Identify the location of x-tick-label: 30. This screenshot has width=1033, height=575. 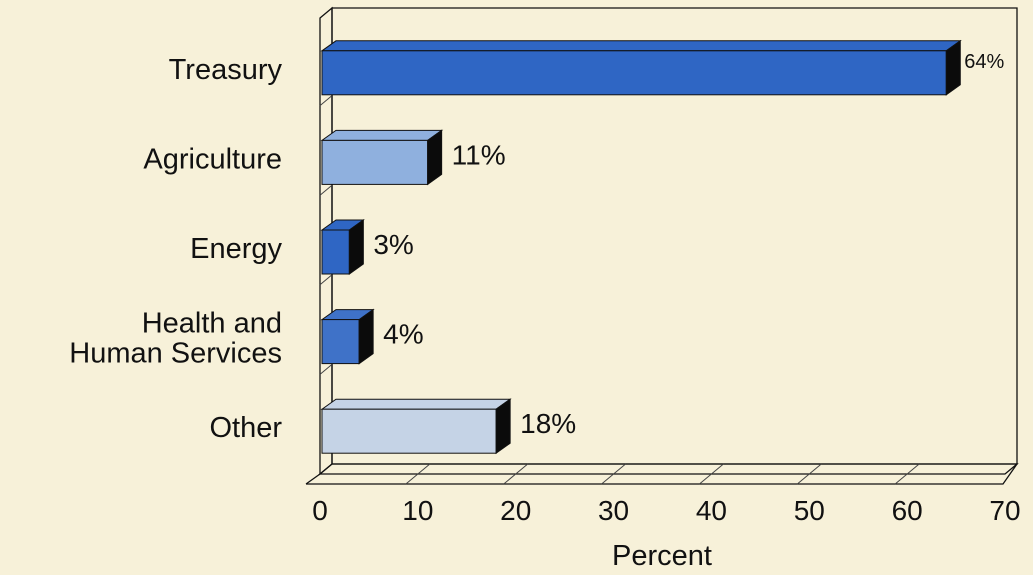
(613, 510).